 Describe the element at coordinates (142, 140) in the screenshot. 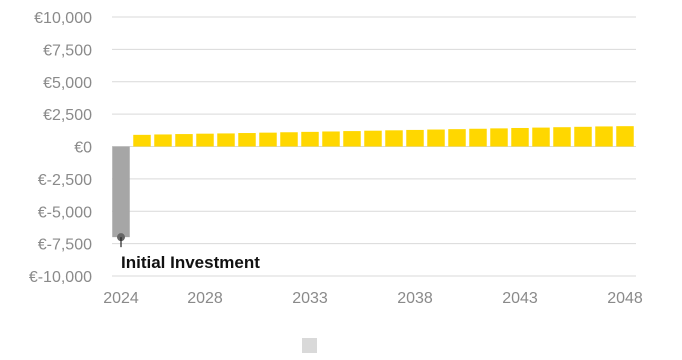

I see `bar-cashflow-2025` at that location.